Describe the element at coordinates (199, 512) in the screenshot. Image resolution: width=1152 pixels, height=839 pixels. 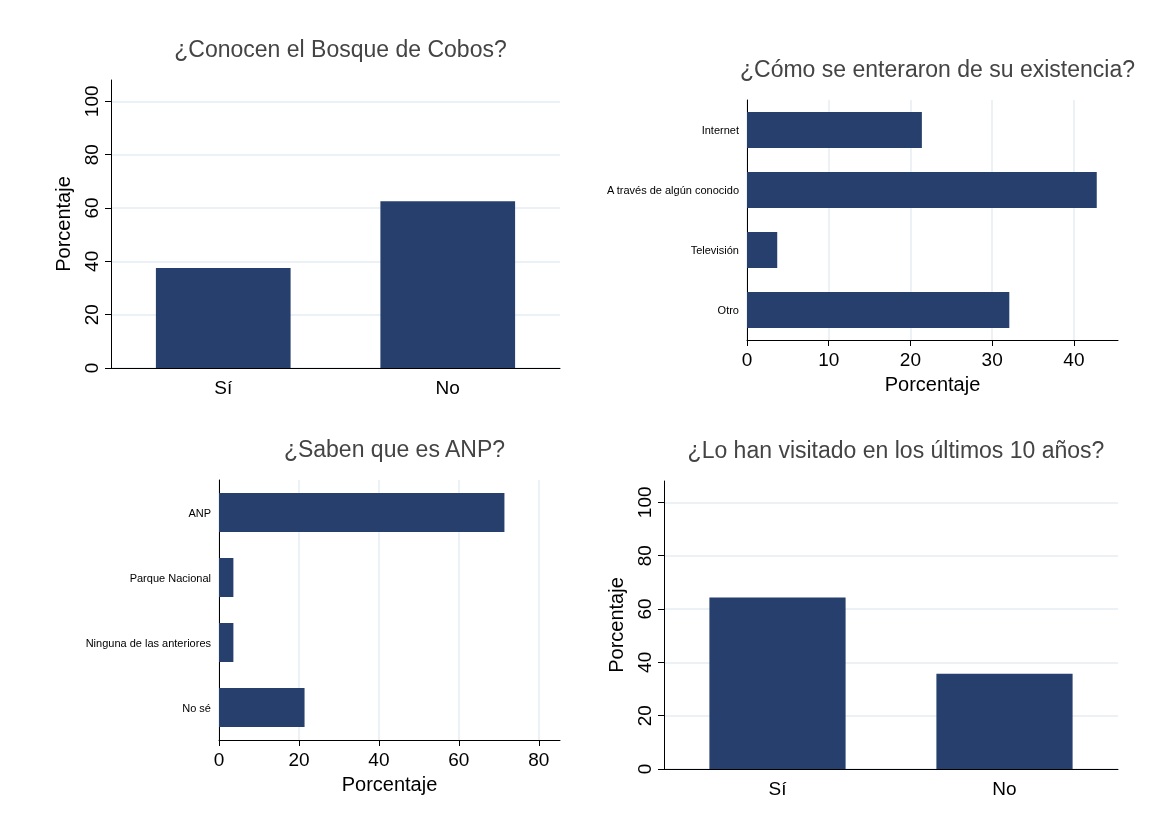
I see `y-tick-label: ANP` at that location.